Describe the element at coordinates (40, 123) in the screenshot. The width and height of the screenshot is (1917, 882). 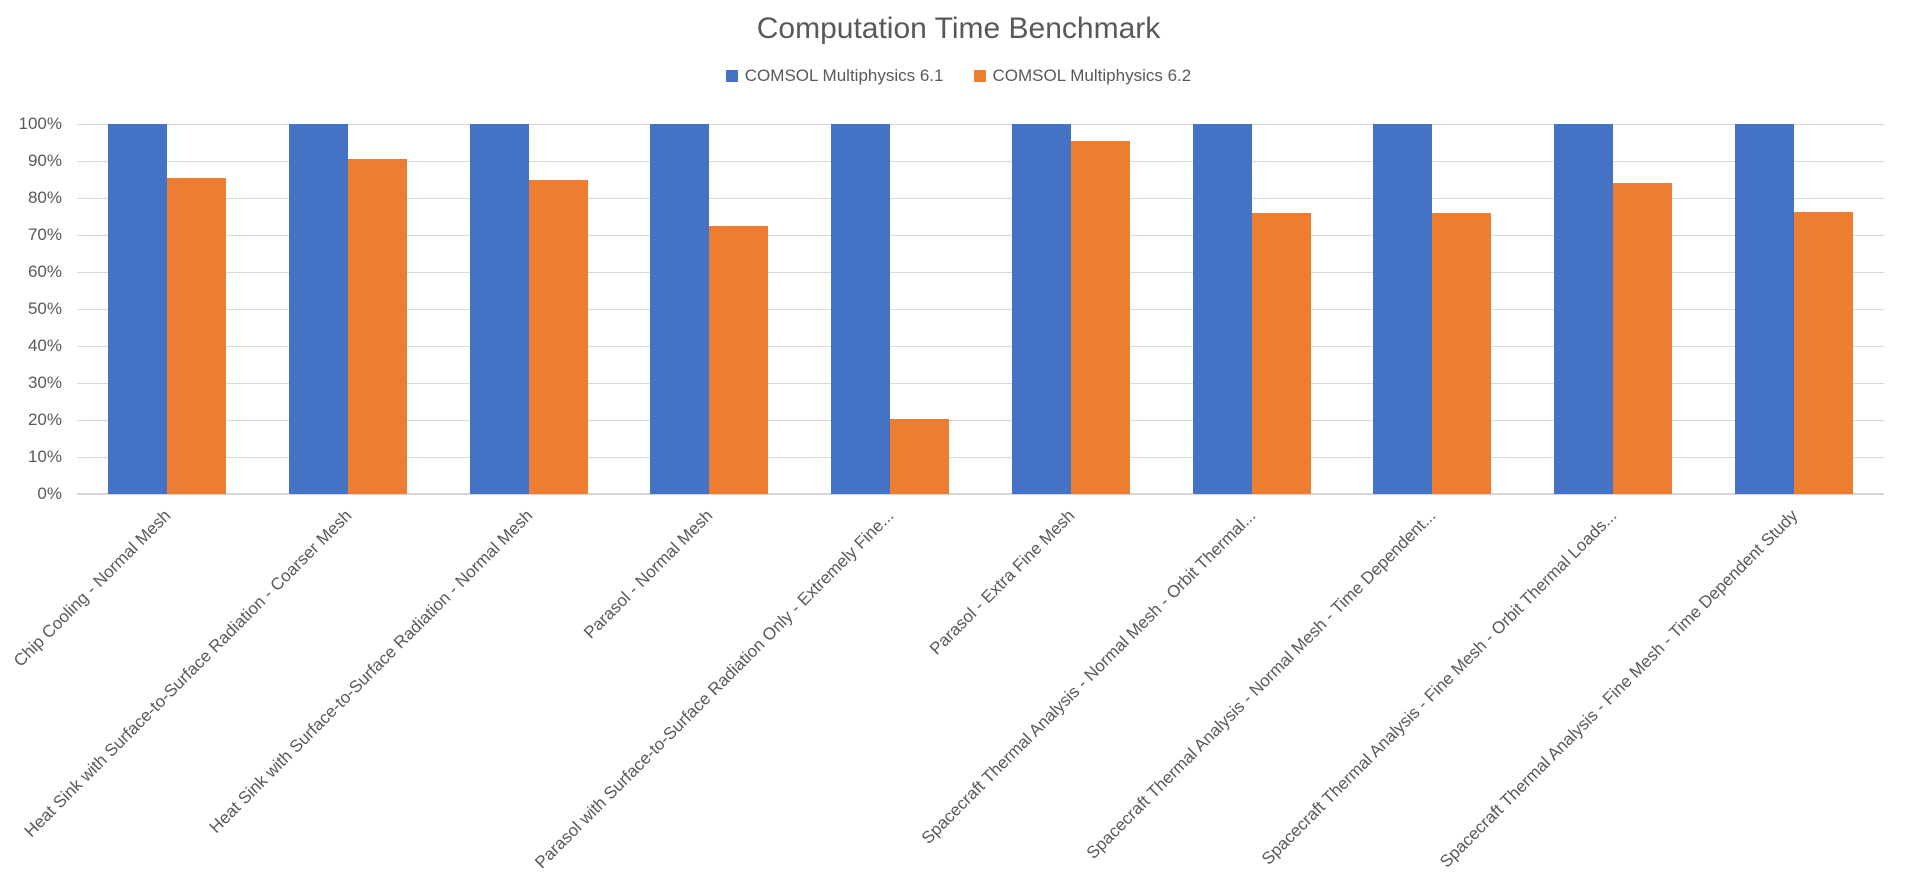
I see `y-axis-tick-label: 100%` at that location.